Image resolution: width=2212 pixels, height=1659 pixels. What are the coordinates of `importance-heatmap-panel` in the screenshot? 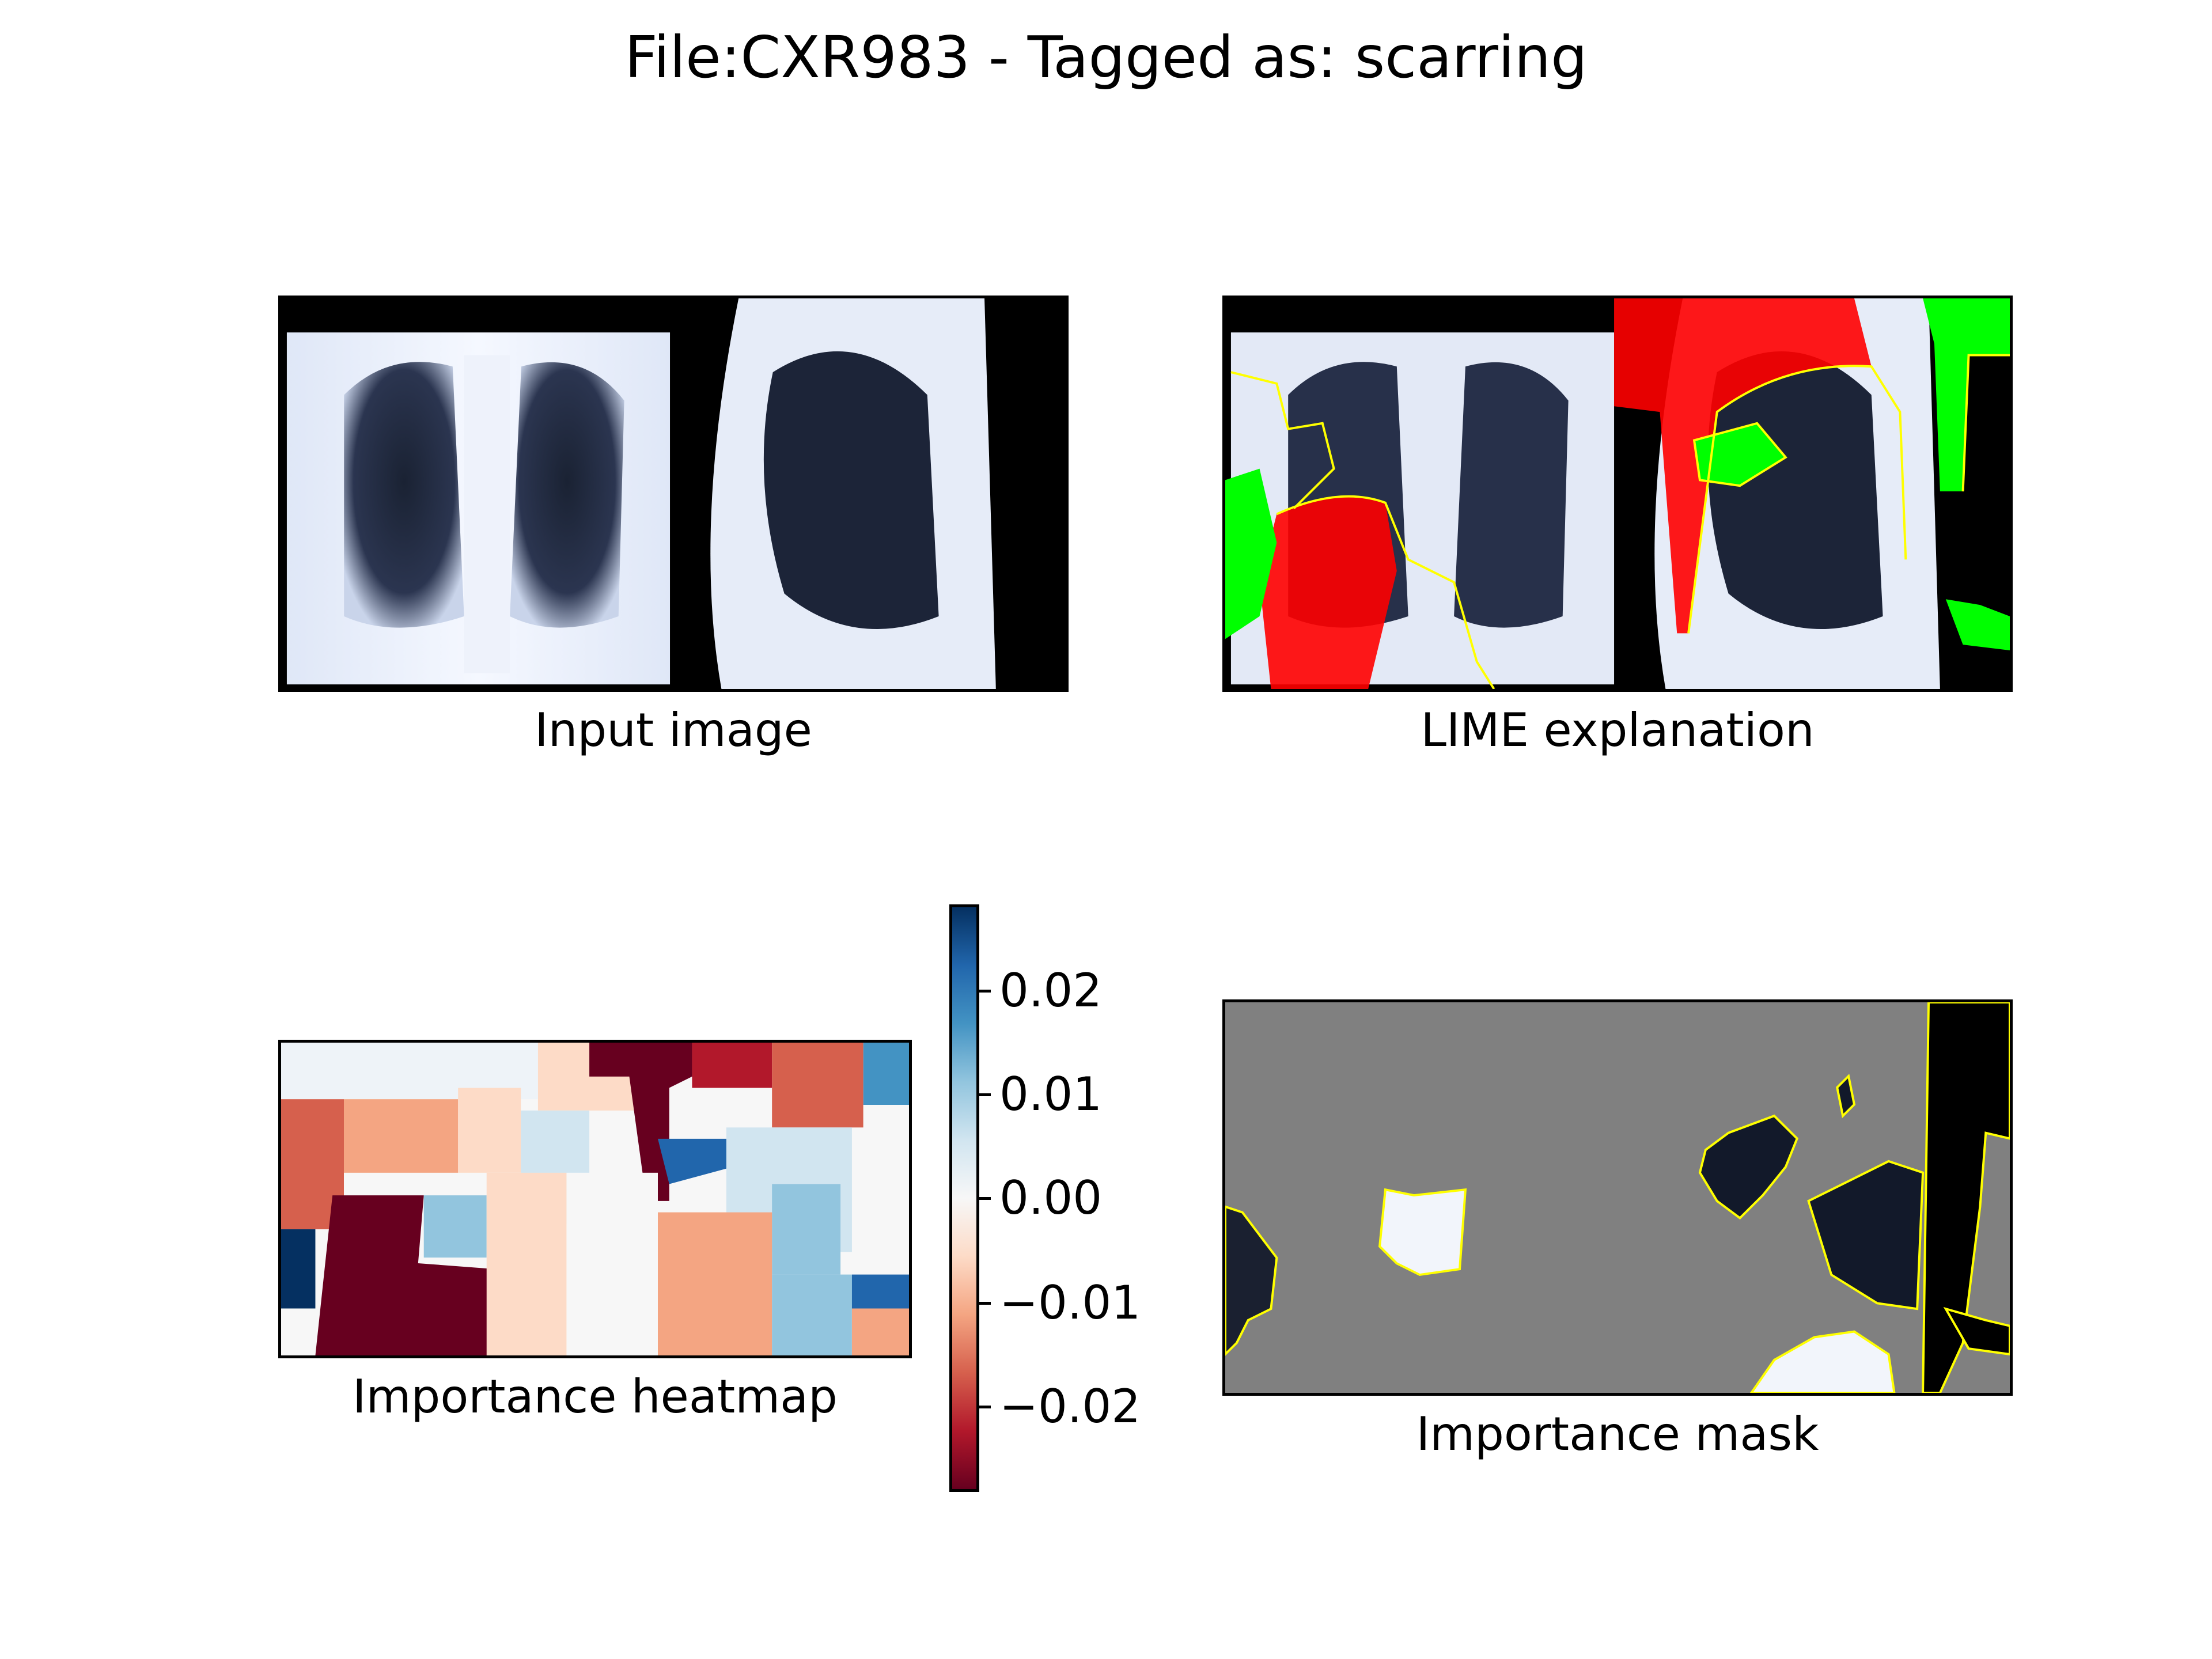 It's located at (595, 1199).